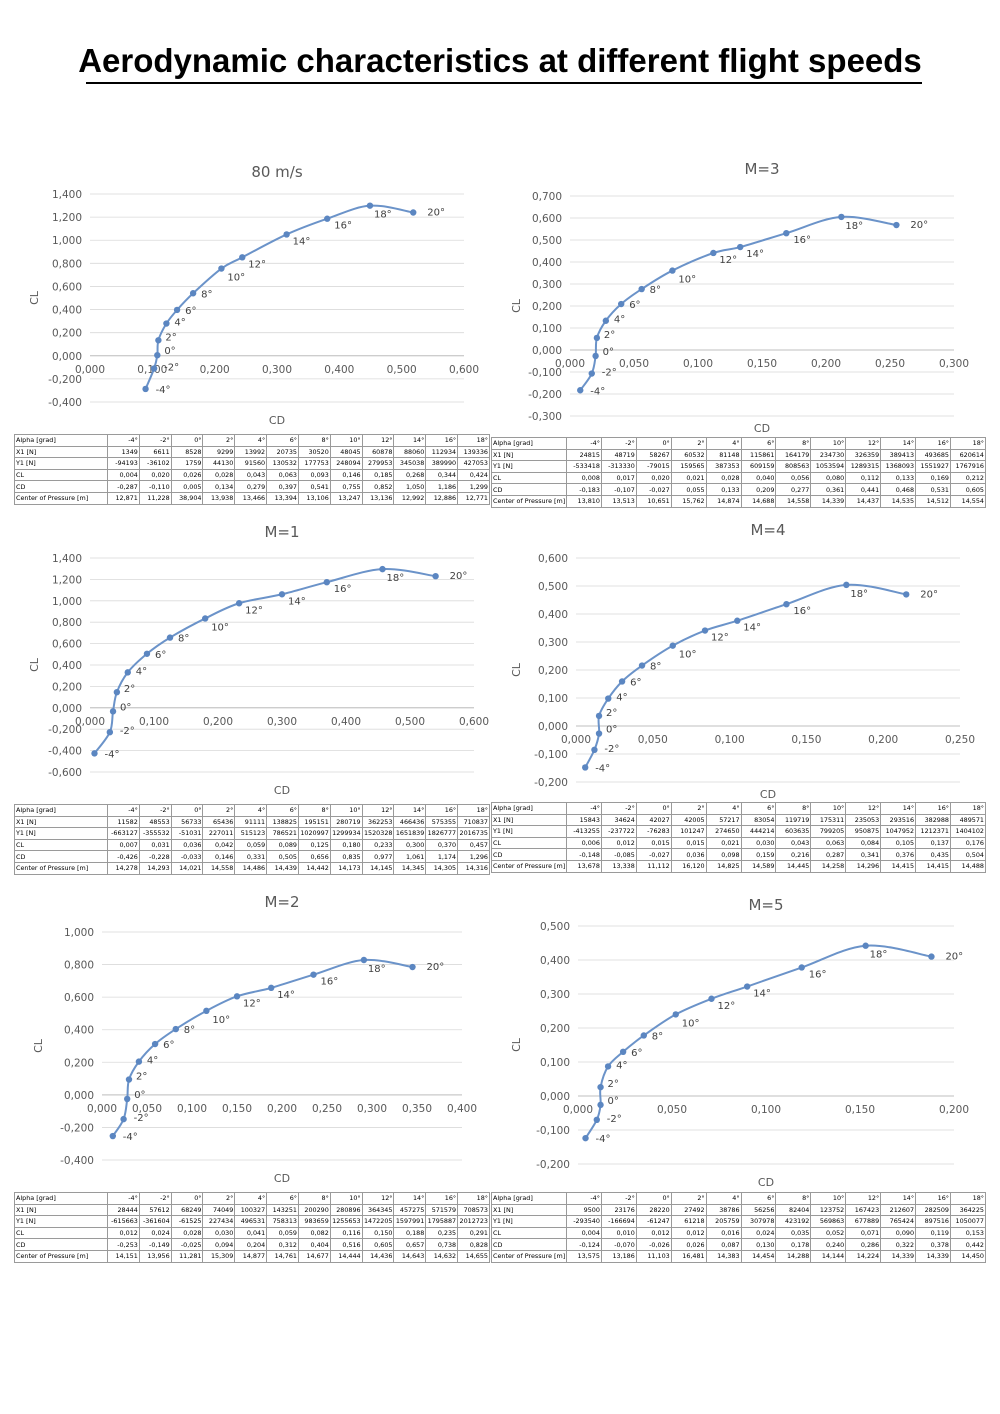  I want to click on table-cell: 12°, so click(863, 808).